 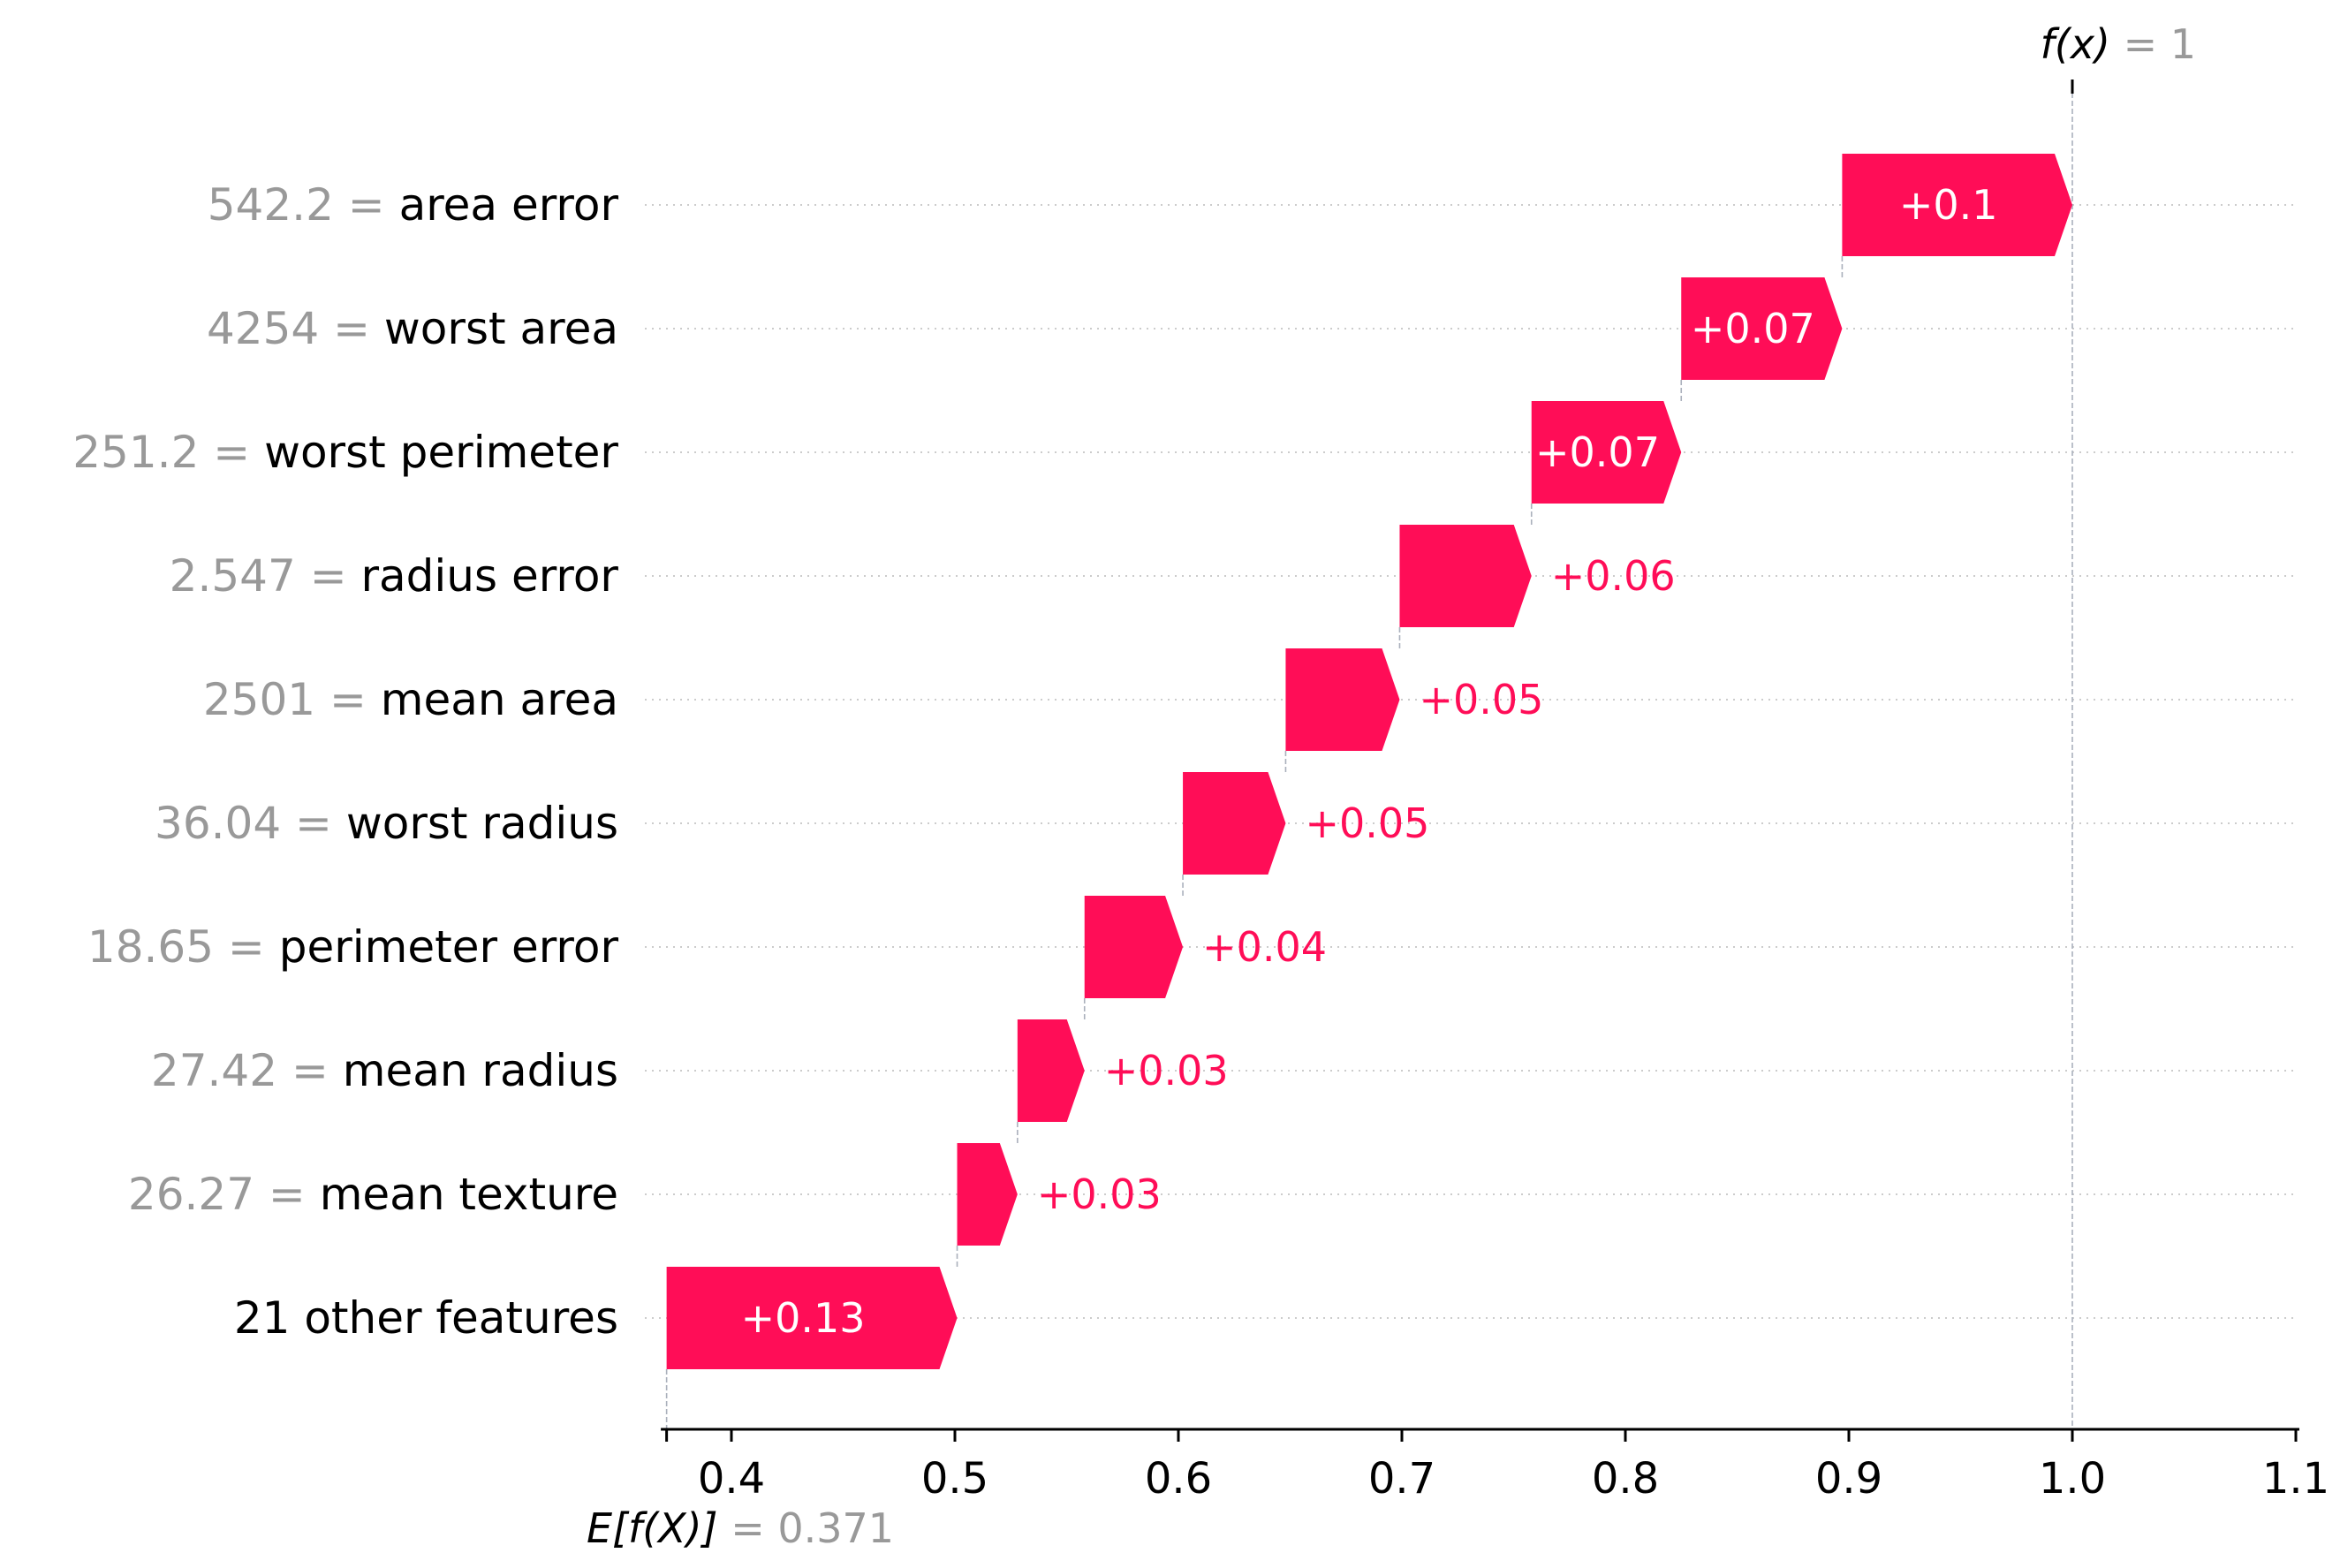 I want to click on output-value-annotation: f(x) = 1, so click(x=2118, y=44).